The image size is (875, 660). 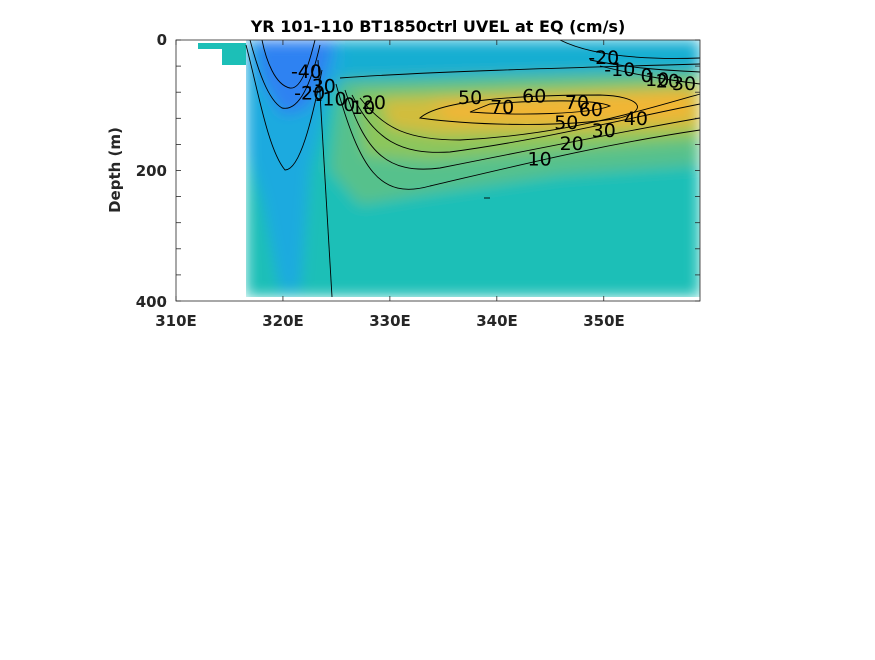 I want to click on x-tick-label: 310E, so click(x=176, y=321).